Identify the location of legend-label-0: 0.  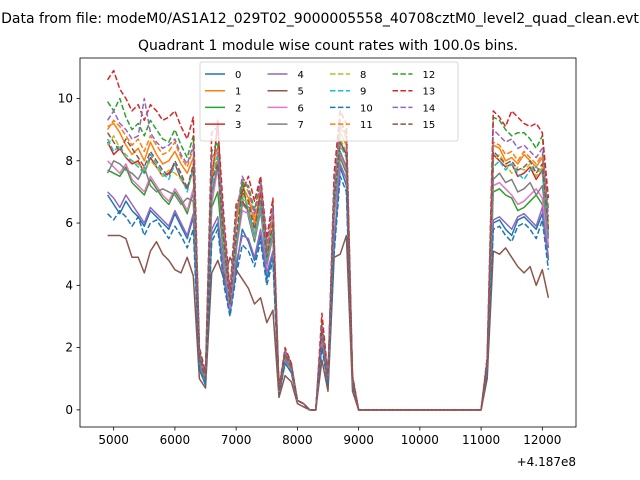
(238, 75).